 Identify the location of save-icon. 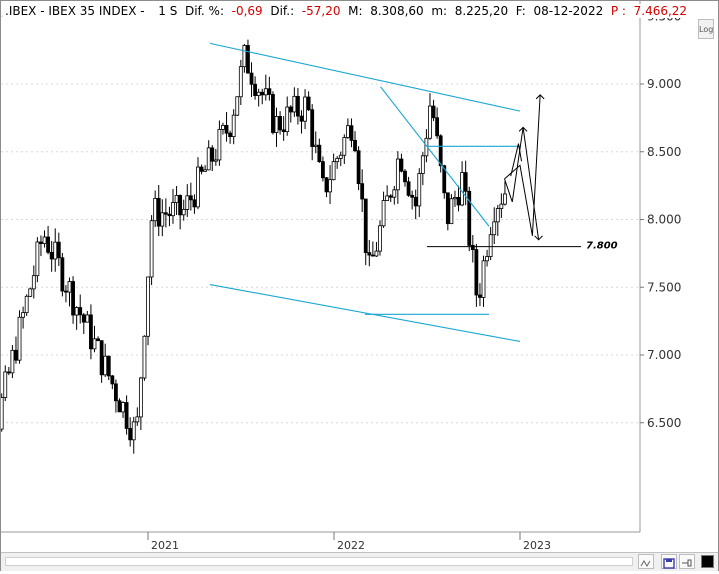
(669, 561).